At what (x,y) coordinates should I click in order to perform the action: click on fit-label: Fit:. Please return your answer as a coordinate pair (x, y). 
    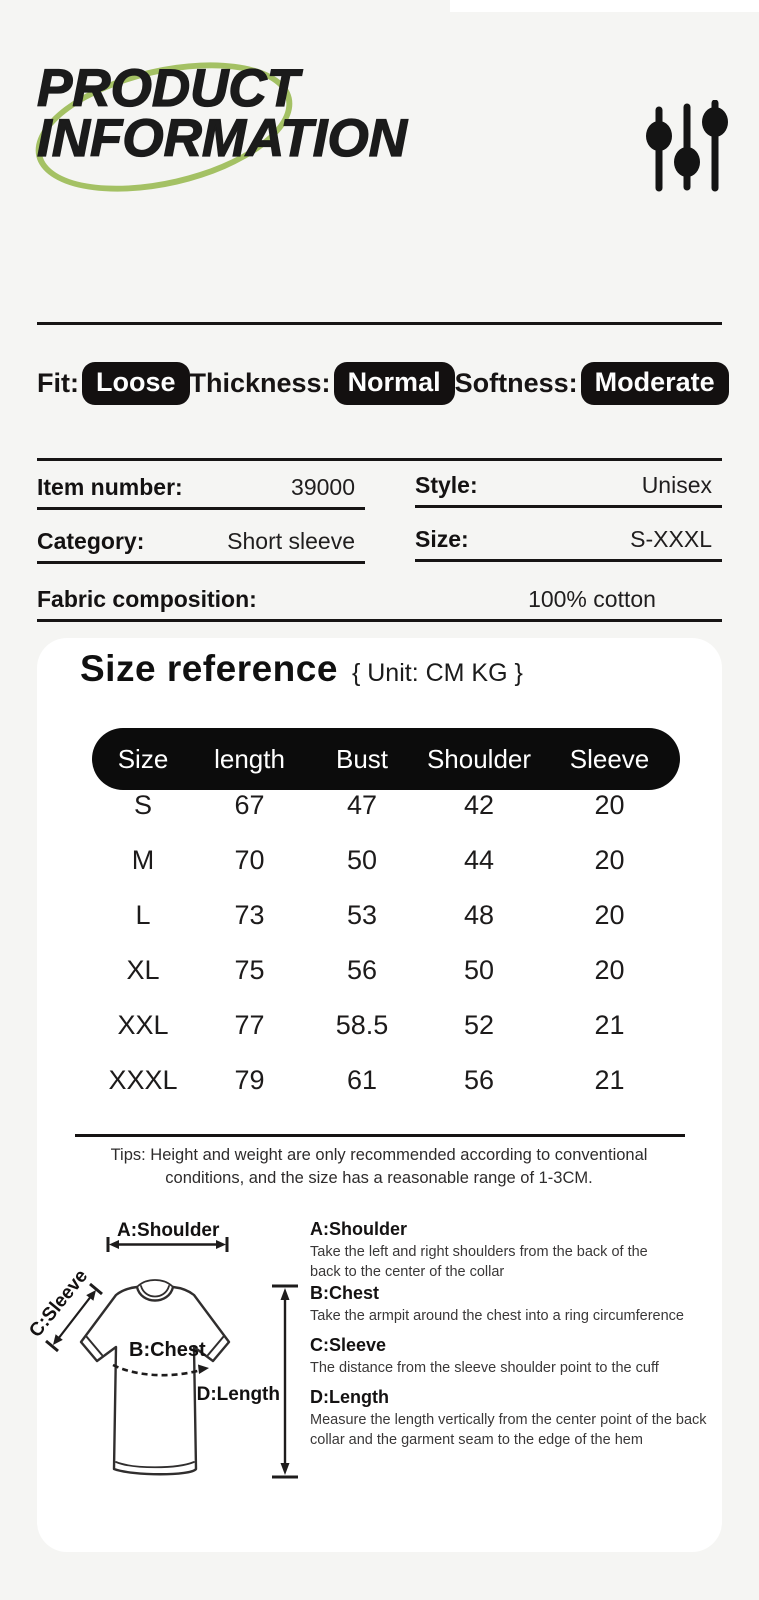
    Looking at the image, I should click on (58, 383).